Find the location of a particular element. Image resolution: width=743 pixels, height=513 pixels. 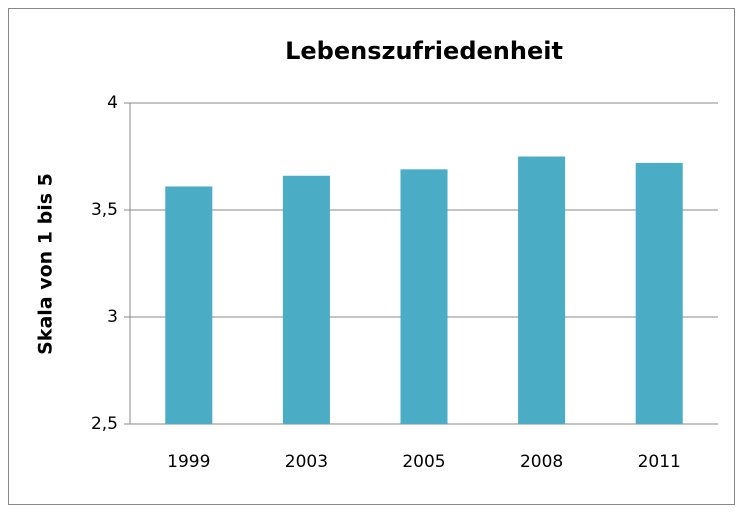

y-axis-label: Skala von 1 bis 5 is located at coordinates (46, 264).